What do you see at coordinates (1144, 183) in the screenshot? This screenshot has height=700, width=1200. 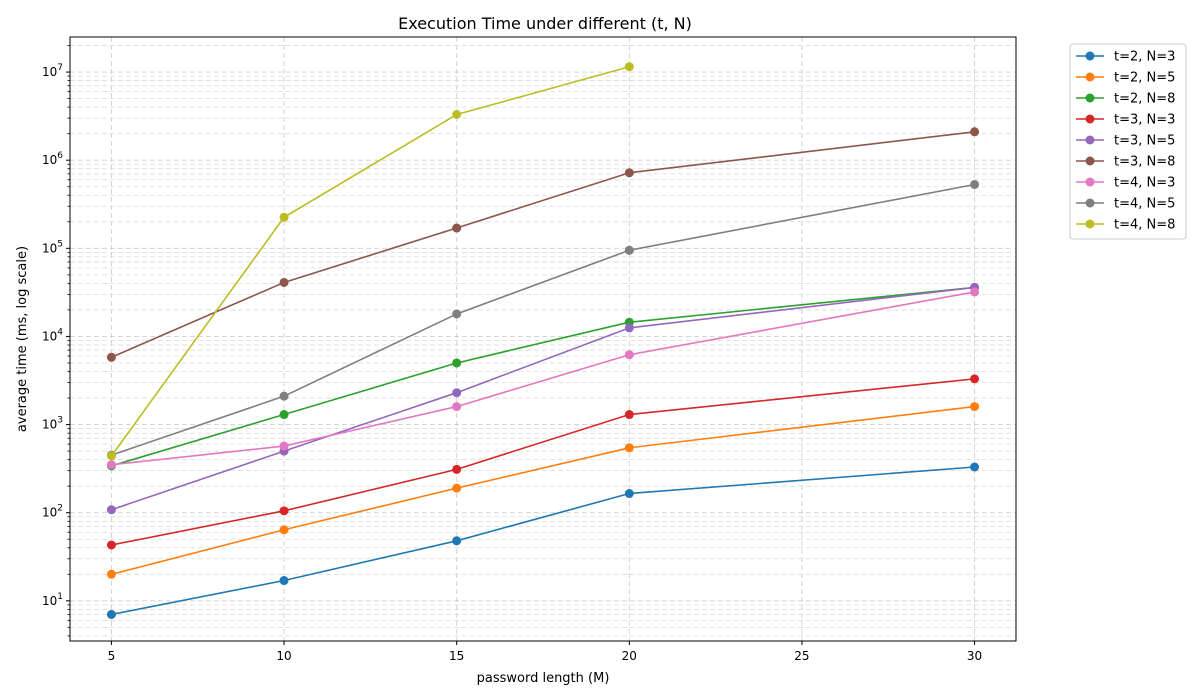 I see `legend-label: t=4, N=3` at bounding box center [1144, 183].